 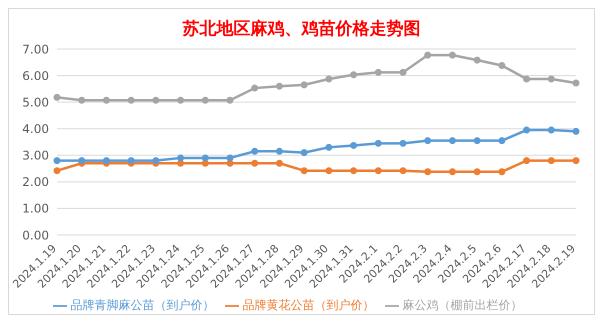 I want to click on y-tick-label: 0.00, so click(x=35, y=235).